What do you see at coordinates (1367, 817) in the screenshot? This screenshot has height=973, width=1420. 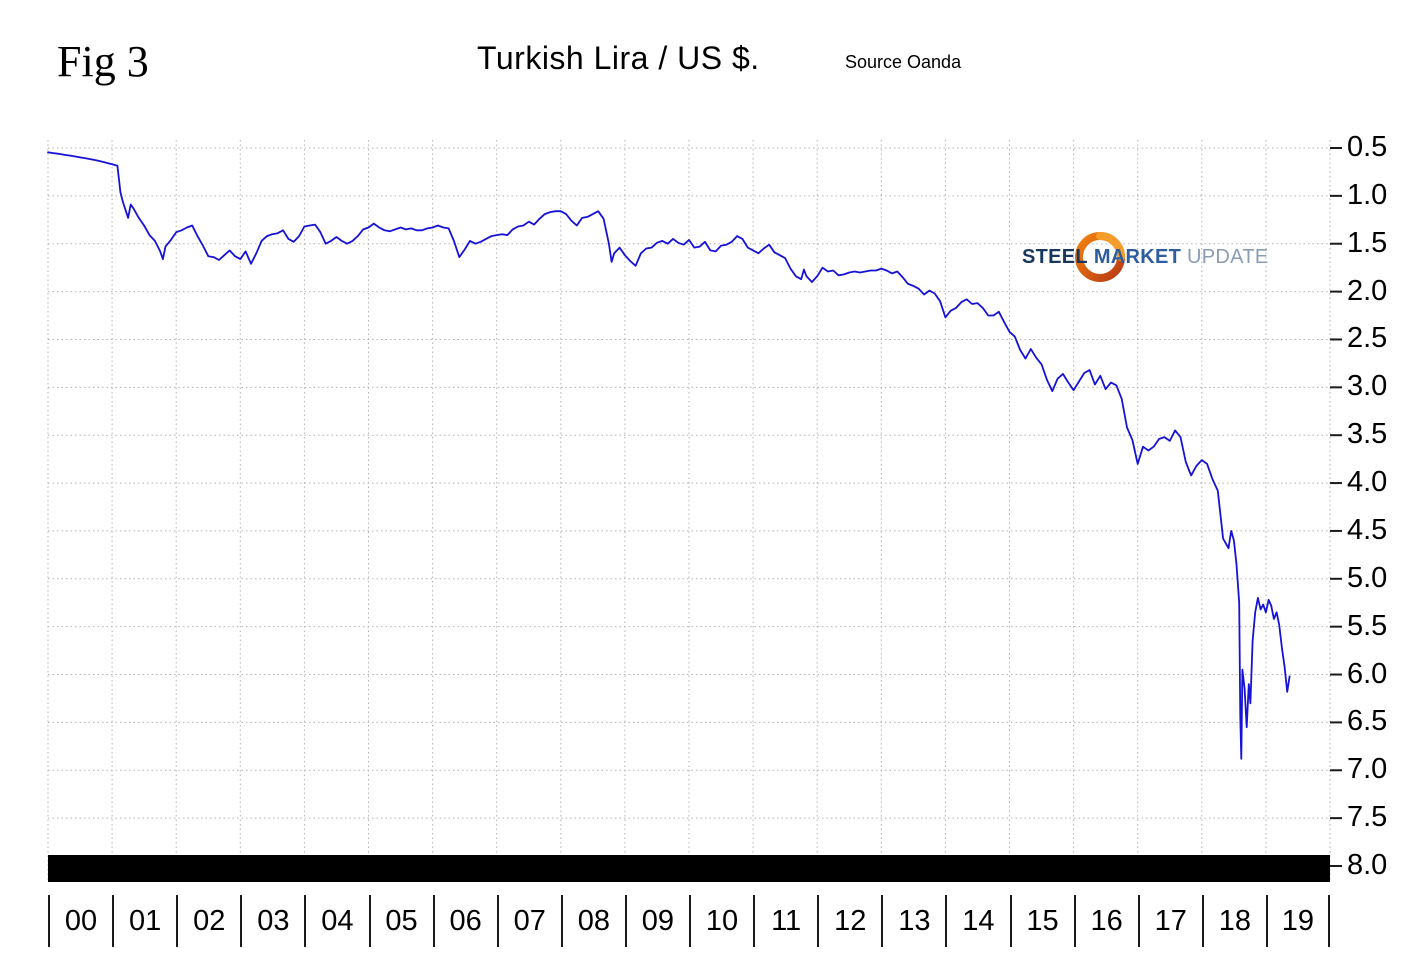 I see `y-tick-label: 7.5` at bounding box center [1367, 817].